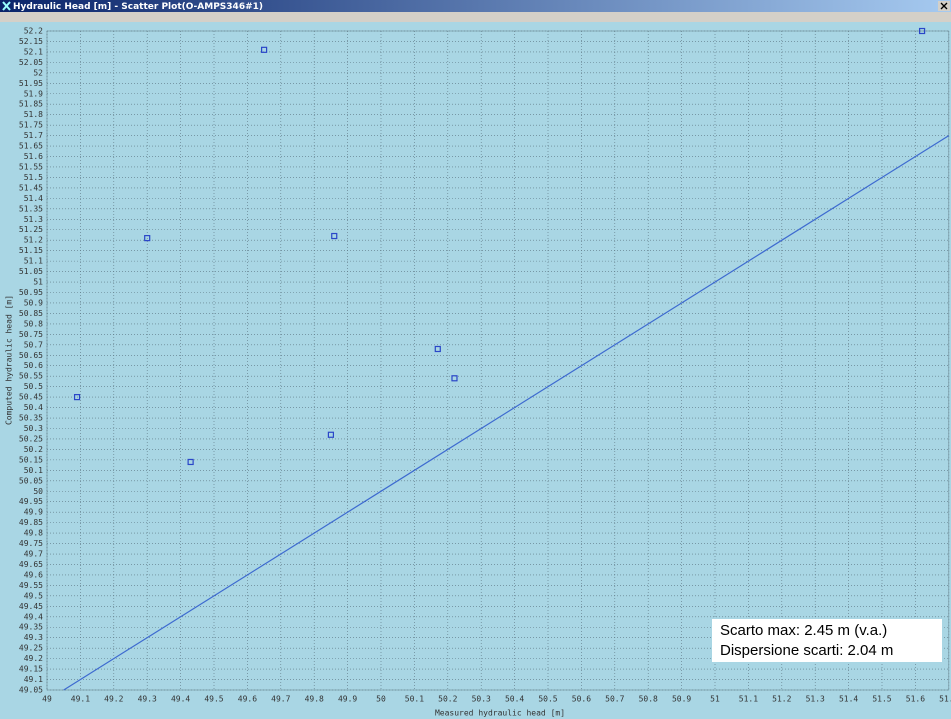 Image resolution: width=951 pixels, height=719 pixels. Describe the element at coordinates (314, 699) in the screenshot. I see `x-tick-label: 49.8` at that location.